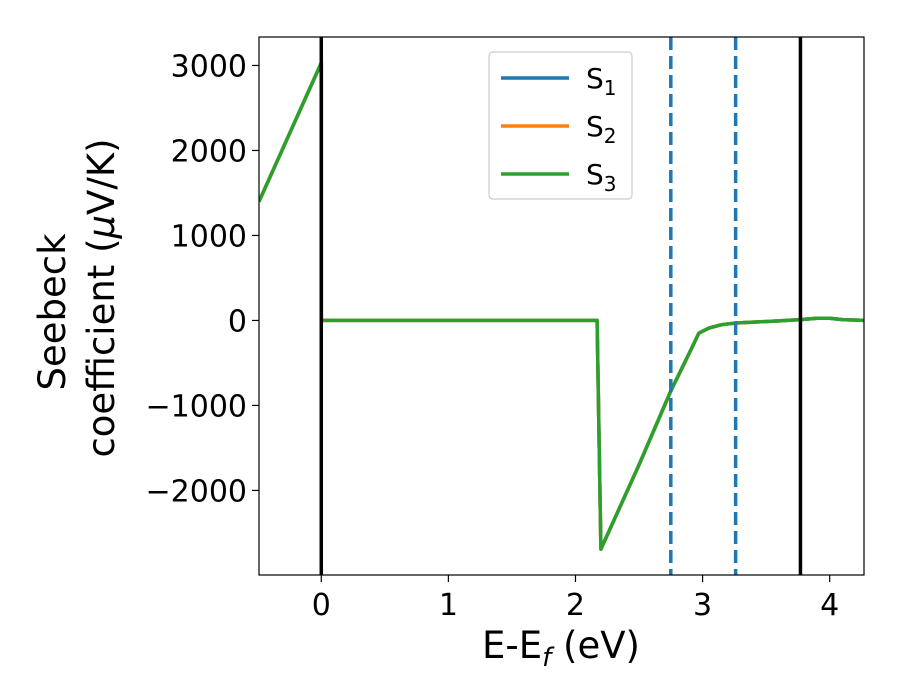 This screenshot has width=900, height=700. Describe the element at coordinates (601, 177) in the screenshot. I see `legend-label-3: S3` at that location.